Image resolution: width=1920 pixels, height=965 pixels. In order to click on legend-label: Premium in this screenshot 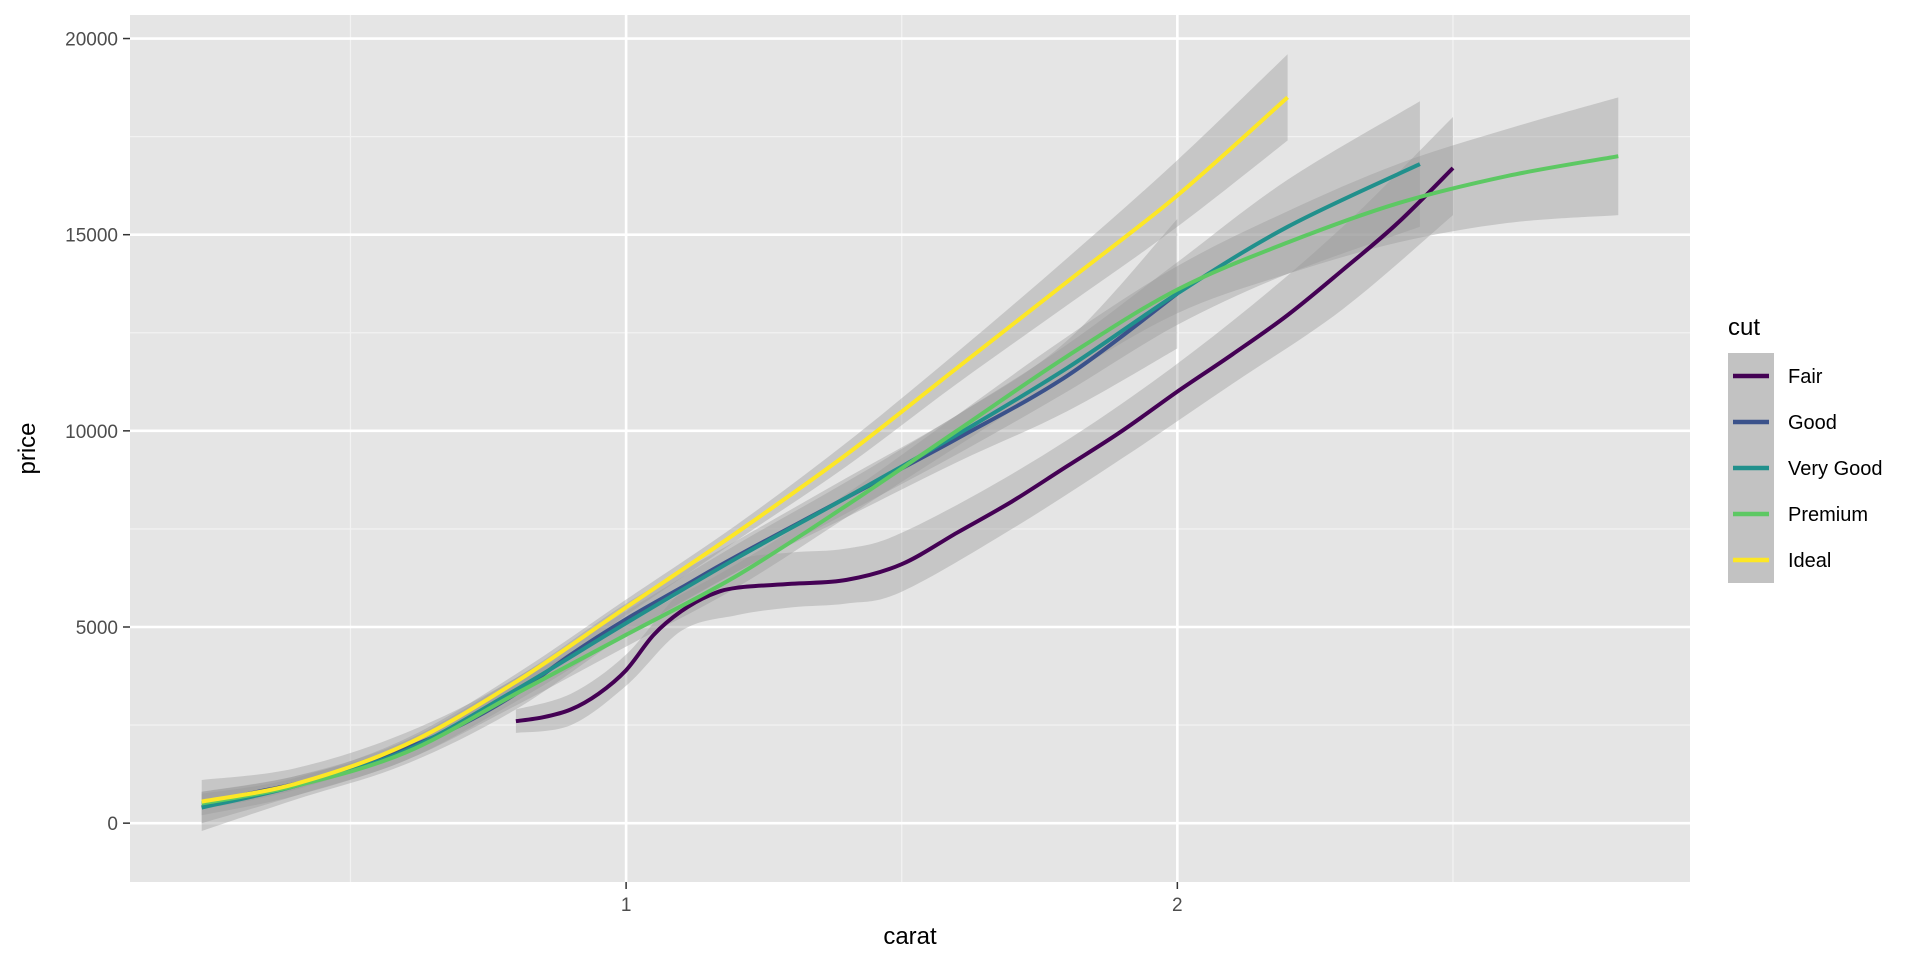, I will do `click(1828, 515)`.